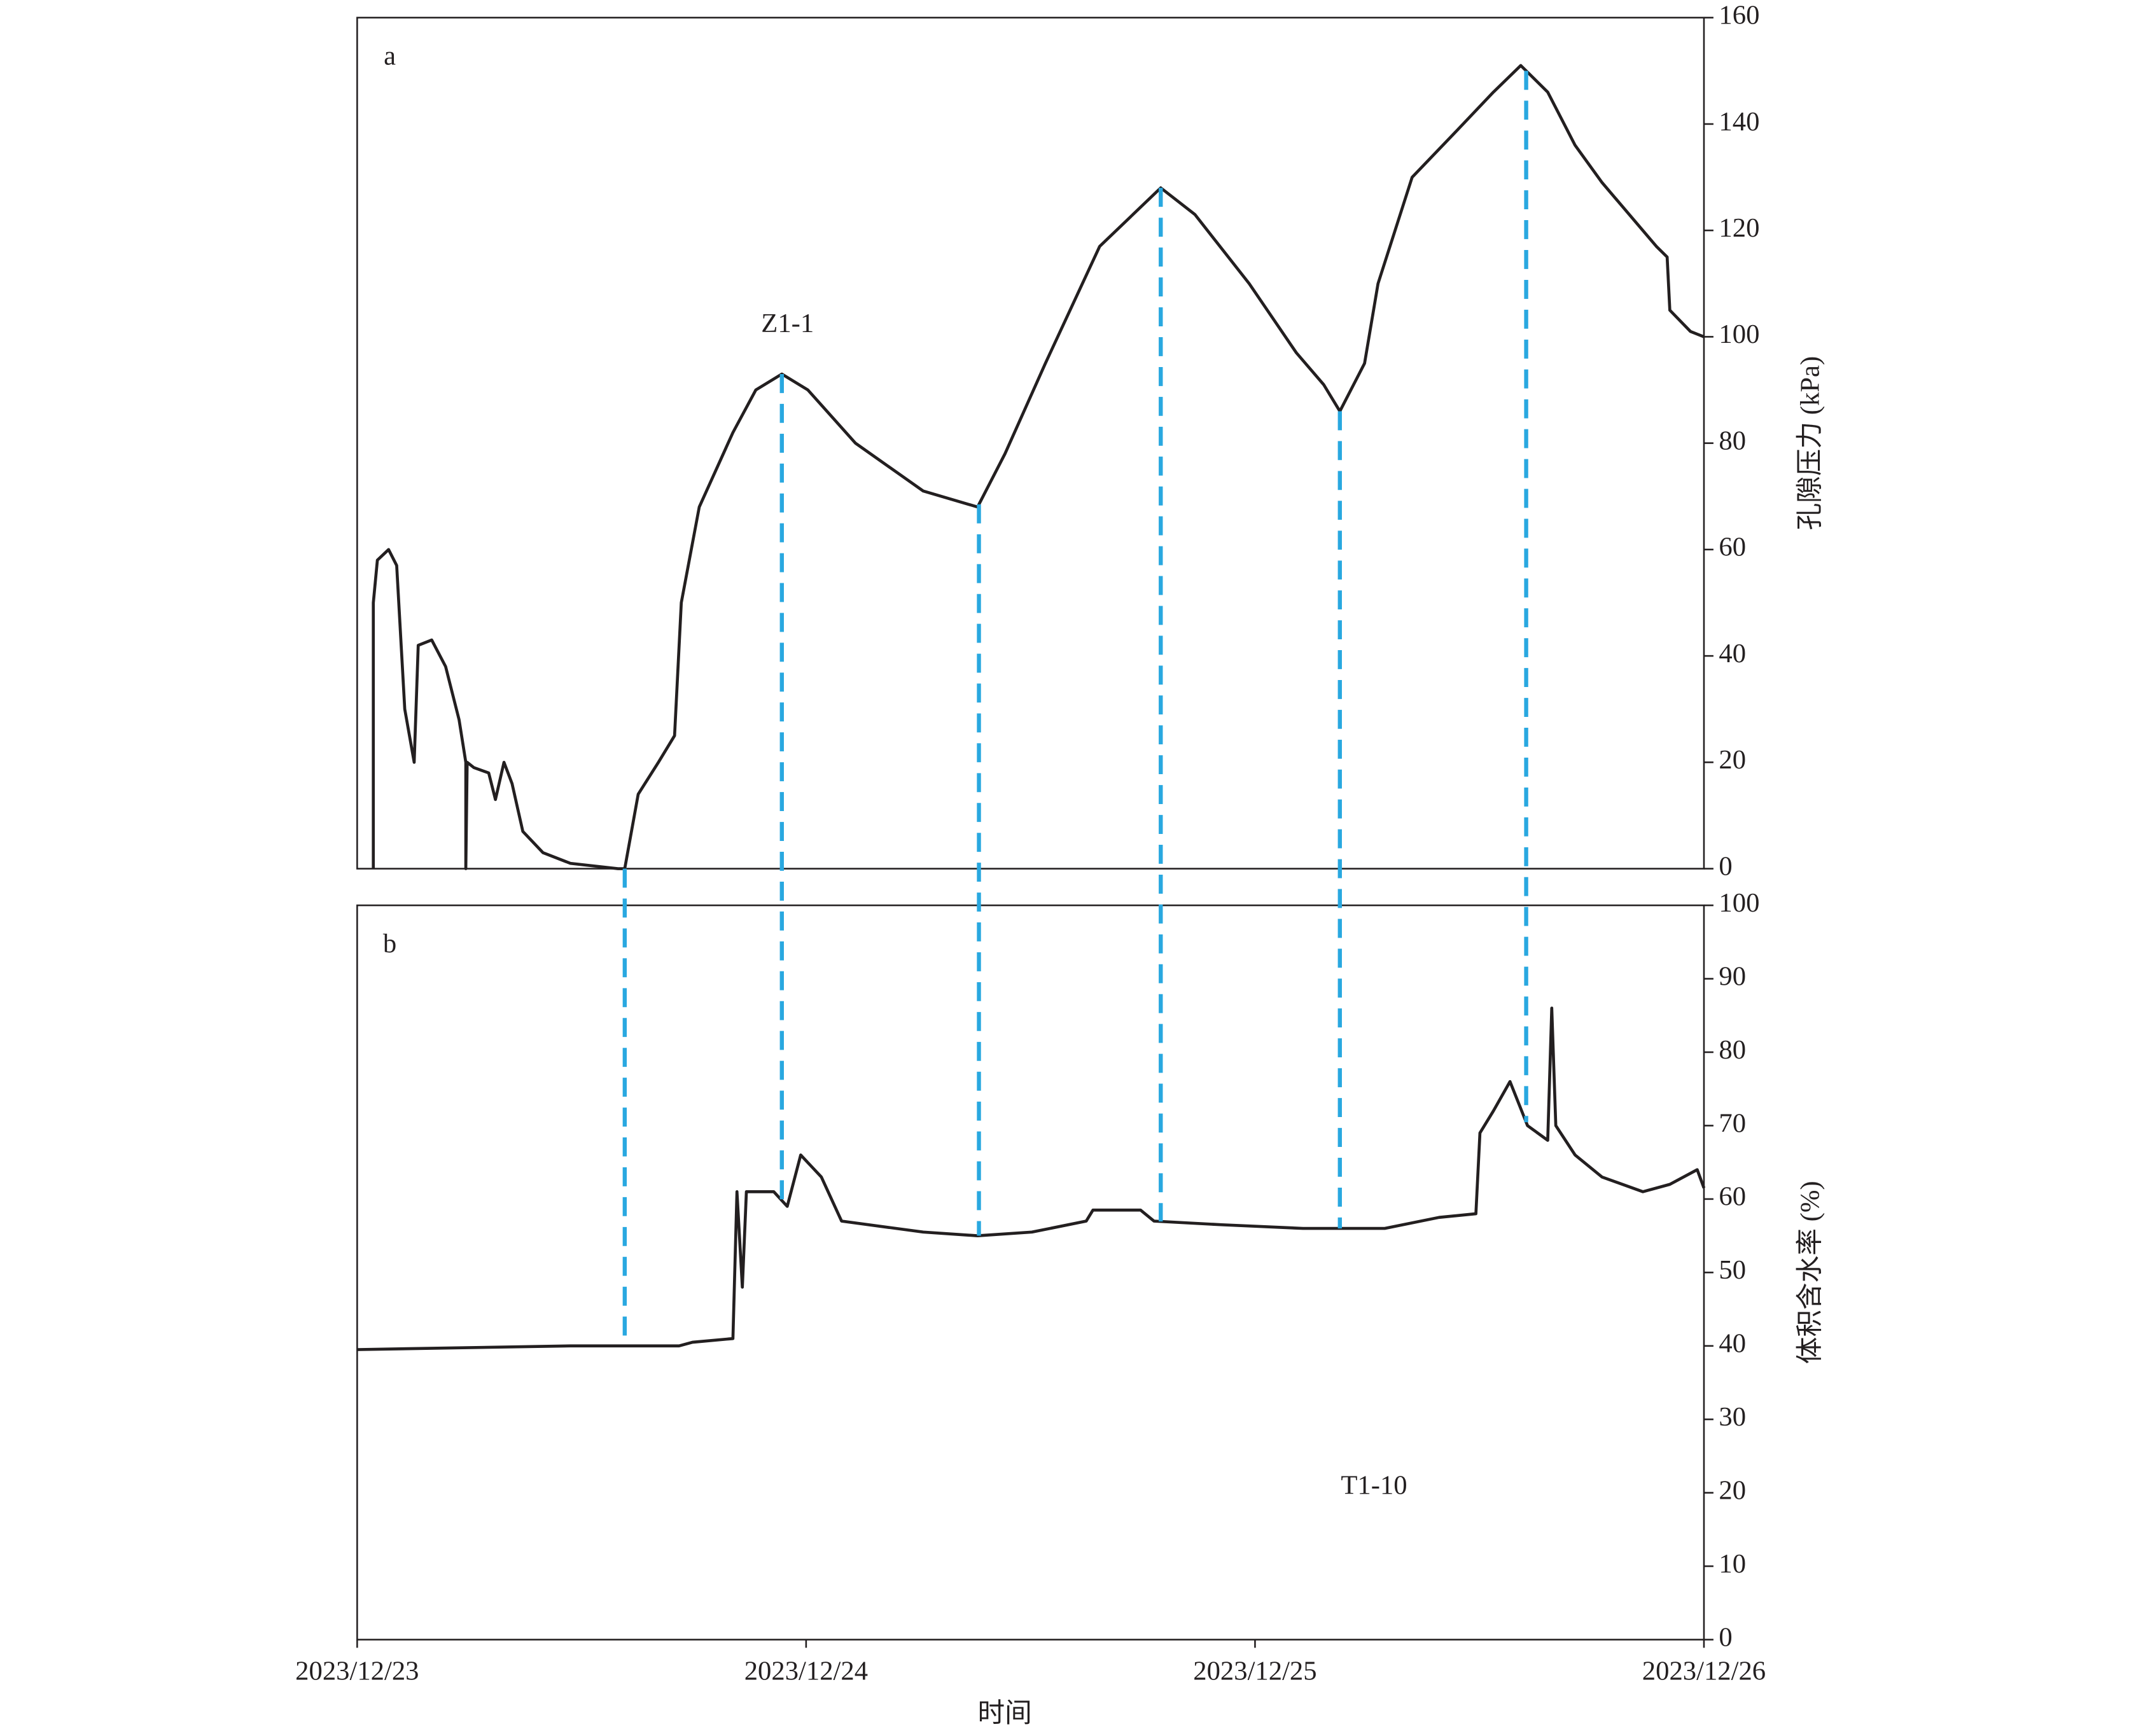 This screenshot has width=2129, height=1736. Describe the element at coordinates (390, 56) in the screenshot. I see `panel-label: a` at that location.